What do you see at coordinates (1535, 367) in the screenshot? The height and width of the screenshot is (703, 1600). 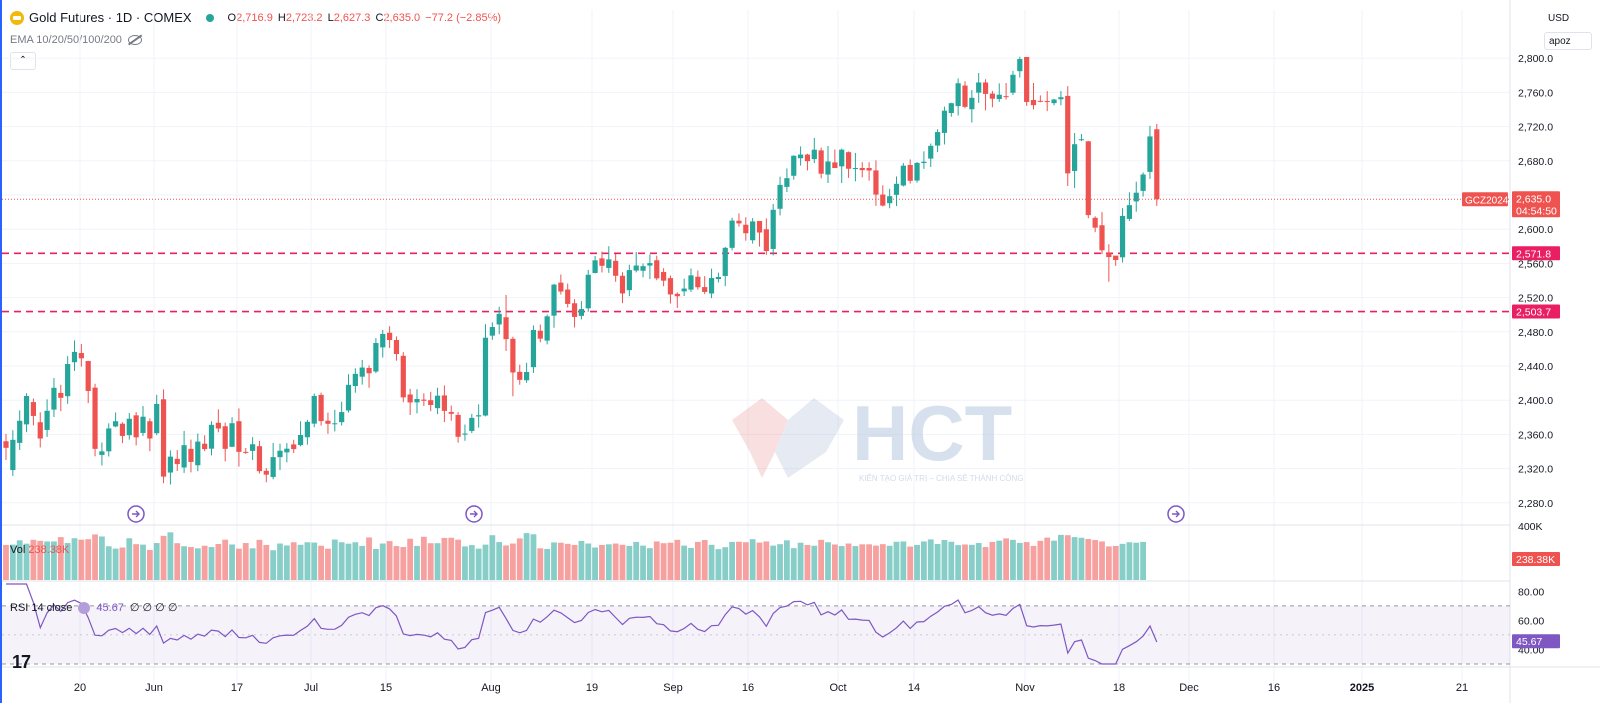 I see `price-axis-tick: 2,440.0` at bounding box center [1535, 367].